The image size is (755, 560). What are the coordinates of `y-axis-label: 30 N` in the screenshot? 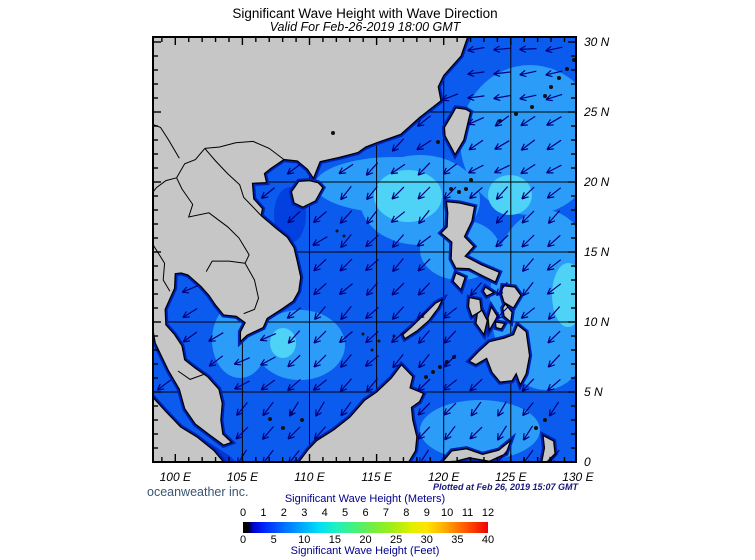 It's located at (597, 42).